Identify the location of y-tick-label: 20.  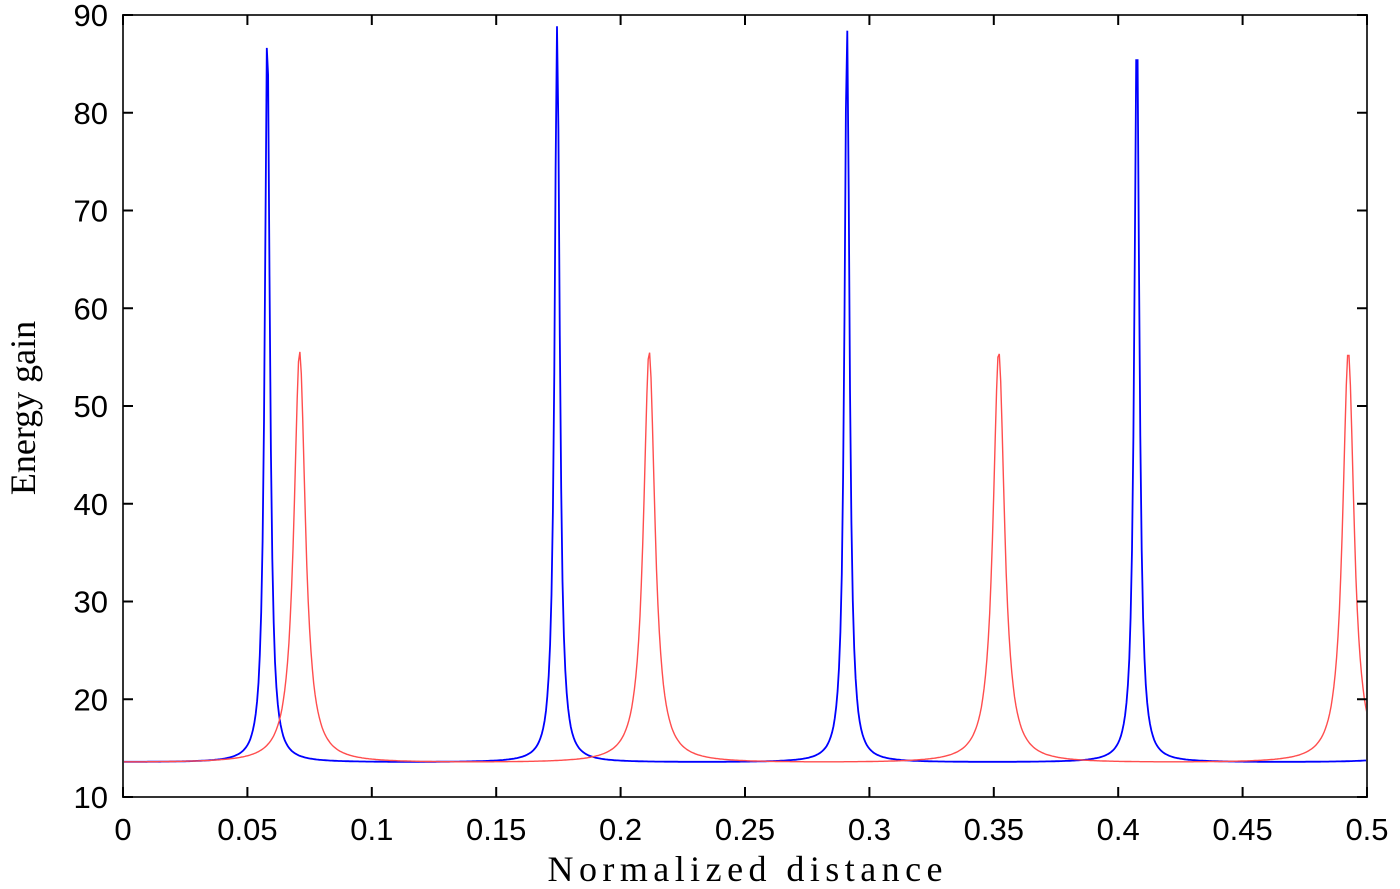
(91, 699).